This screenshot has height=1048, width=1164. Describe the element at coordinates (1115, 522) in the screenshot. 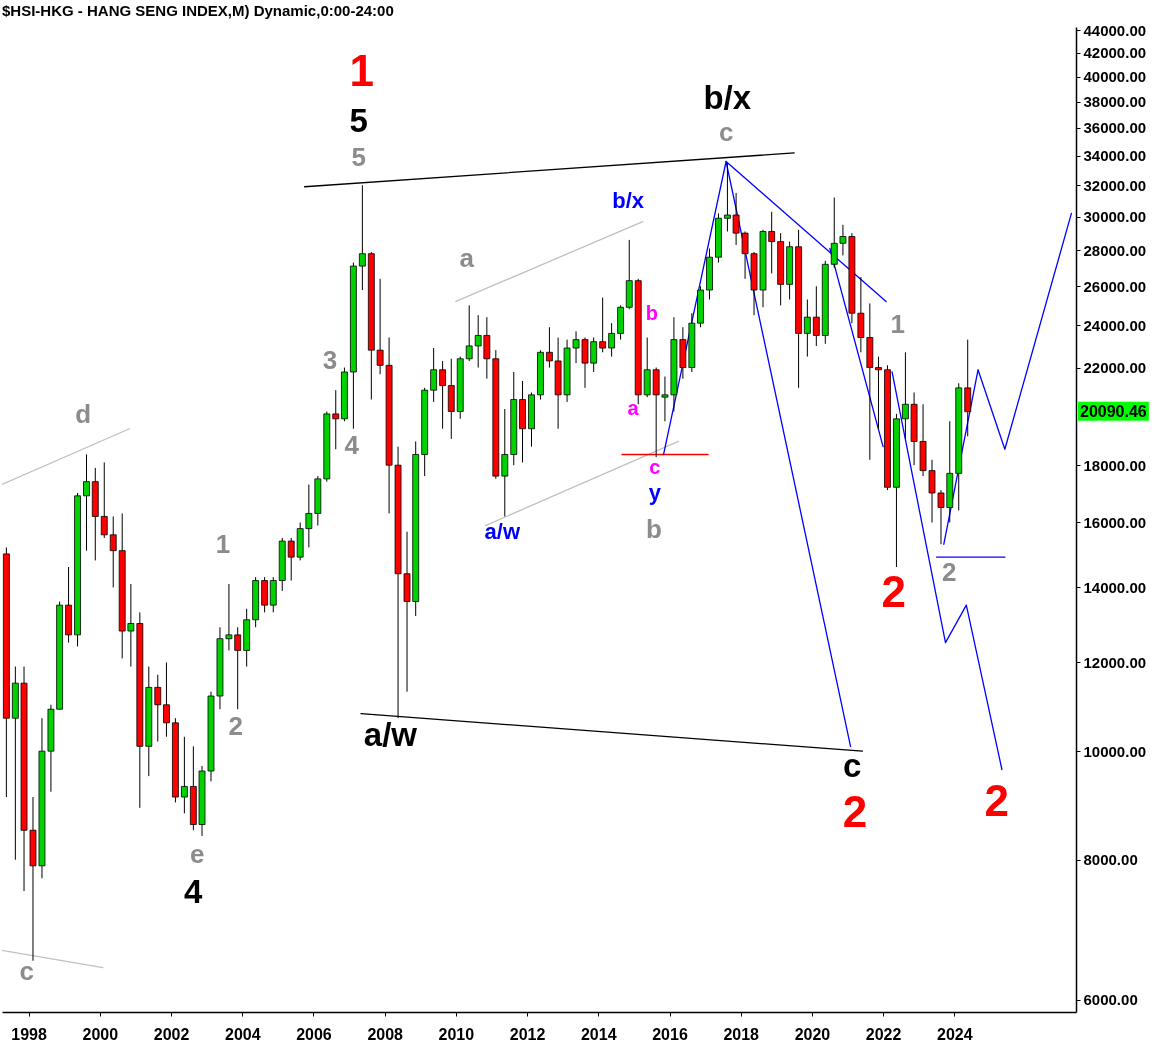

I see `y-tick-label: 16000.00` at that location.